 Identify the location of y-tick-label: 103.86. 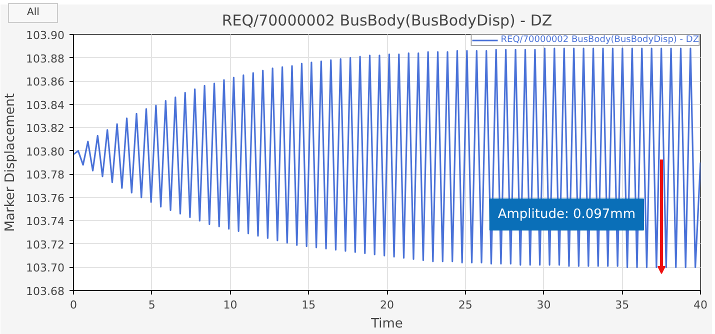
(45, 82).